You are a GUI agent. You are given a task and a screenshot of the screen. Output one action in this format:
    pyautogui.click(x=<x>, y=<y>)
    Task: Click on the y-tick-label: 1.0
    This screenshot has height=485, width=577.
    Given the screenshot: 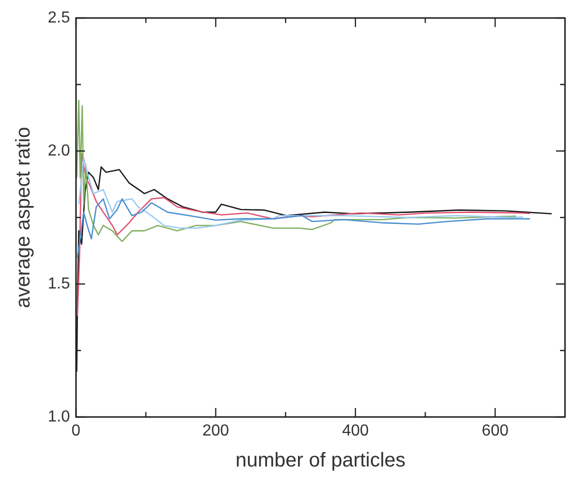 What is the action you would take?
    pyautogui.click(x=59, y=417)
    